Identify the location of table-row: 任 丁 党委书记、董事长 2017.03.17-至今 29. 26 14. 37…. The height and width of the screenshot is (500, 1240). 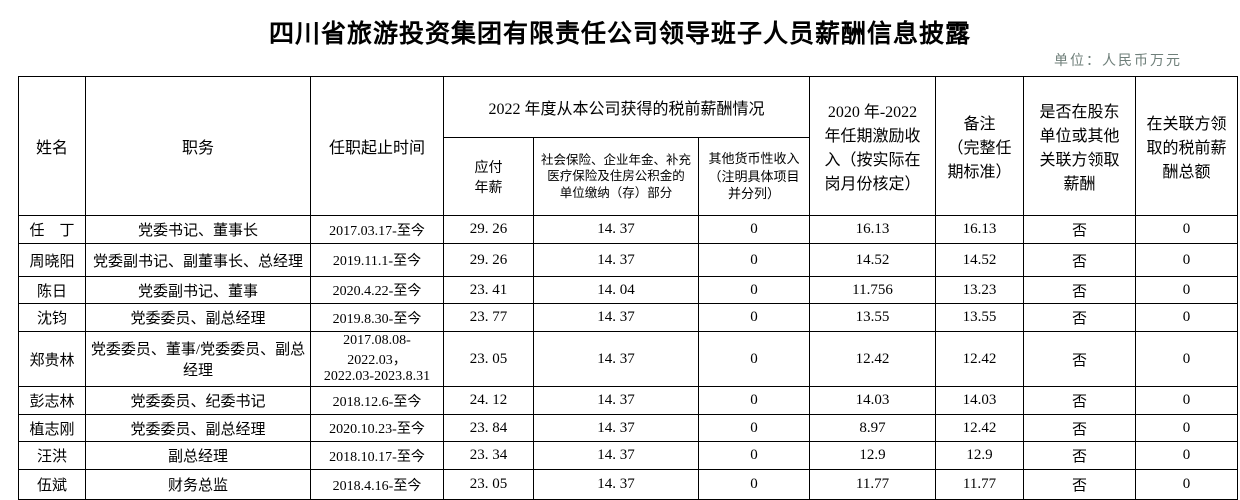
(628, 229).